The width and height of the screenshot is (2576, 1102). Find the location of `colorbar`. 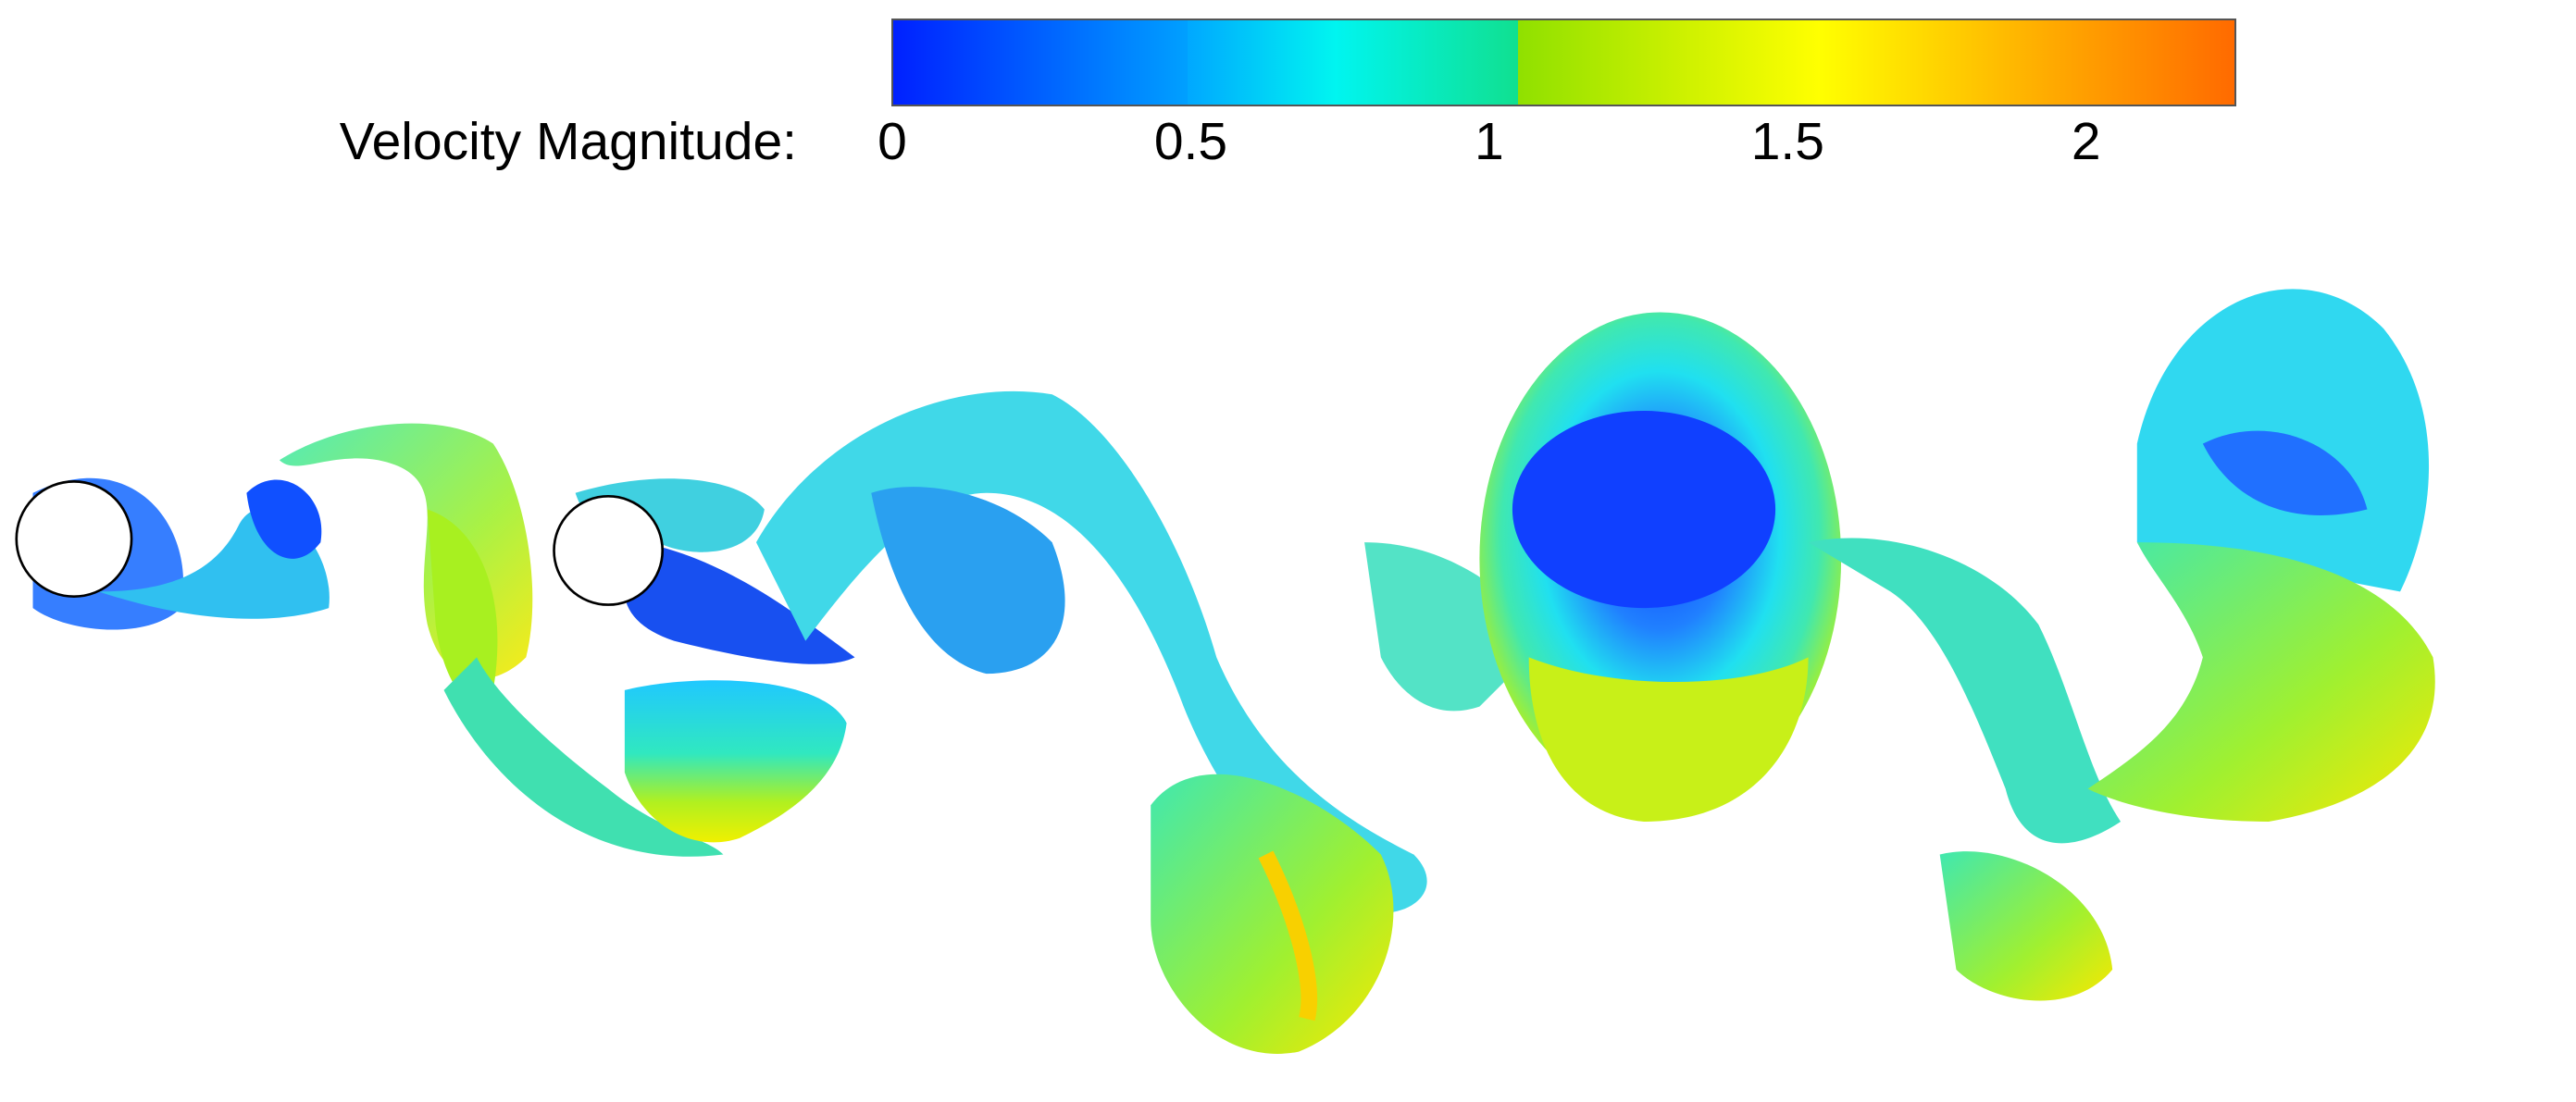

colorbar is located at coordinates (1563, 62).